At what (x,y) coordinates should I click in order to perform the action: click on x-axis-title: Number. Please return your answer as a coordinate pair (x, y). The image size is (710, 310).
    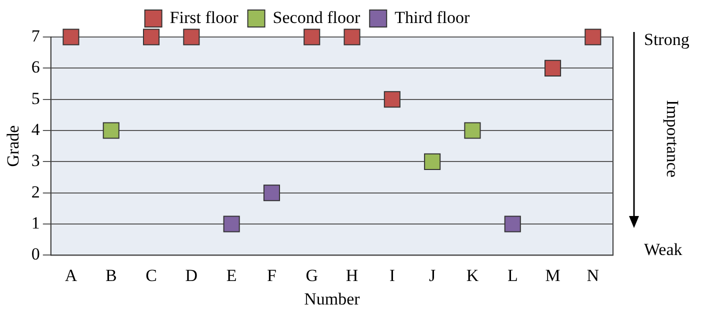
    Looking at the image, I should click on (332, 298).